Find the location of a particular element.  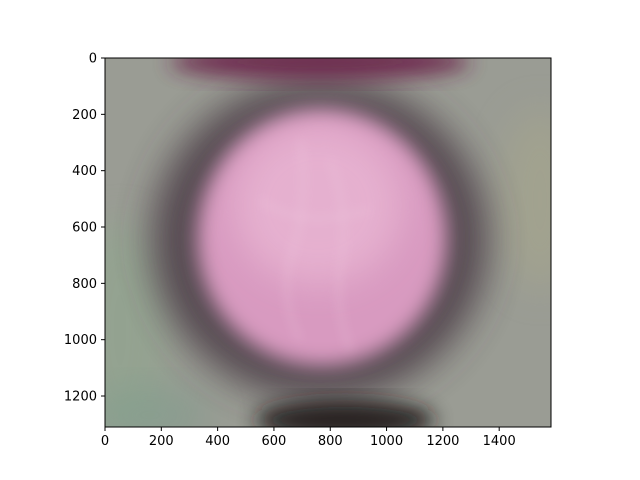

x-tick-label: 1400 is located at coordinates (499, 441).